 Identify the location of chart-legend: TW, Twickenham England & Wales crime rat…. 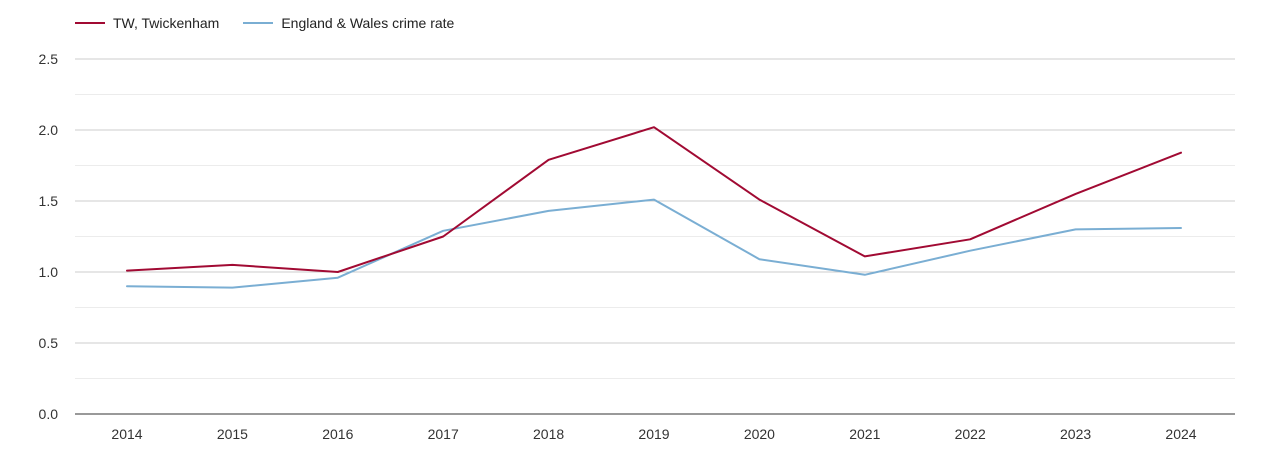
(264, 23).